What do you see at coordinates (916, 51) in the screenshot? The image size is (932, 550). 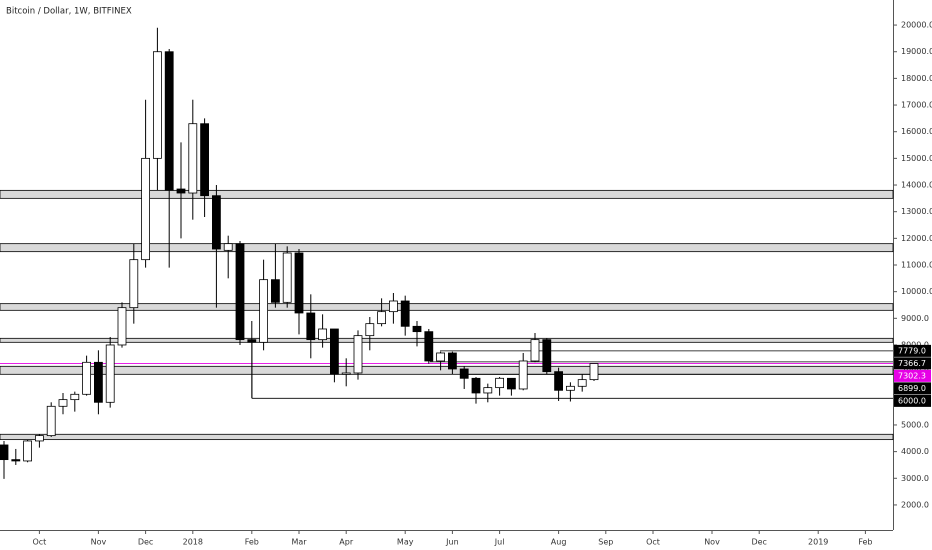 I see `y-tick-label: 19000.0` at bounding box center [916, 51].